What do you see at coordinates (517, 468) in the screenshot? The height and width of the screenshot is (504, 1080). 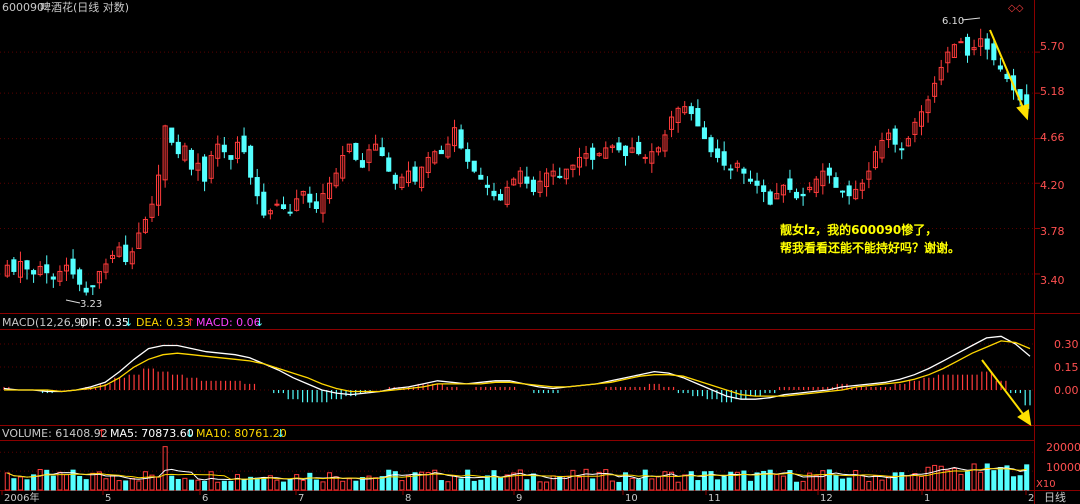 I see `volume-panel` at bounding box center [517, 468].